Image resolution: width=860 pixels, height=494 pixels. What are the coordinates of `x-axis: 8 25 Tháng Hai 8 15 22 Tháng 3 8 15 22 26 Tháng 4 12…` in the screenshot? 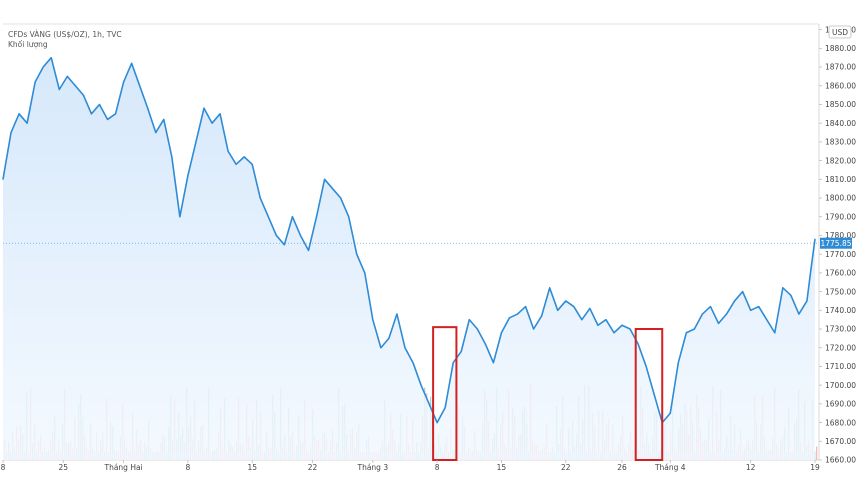 It's located at (410, 466).